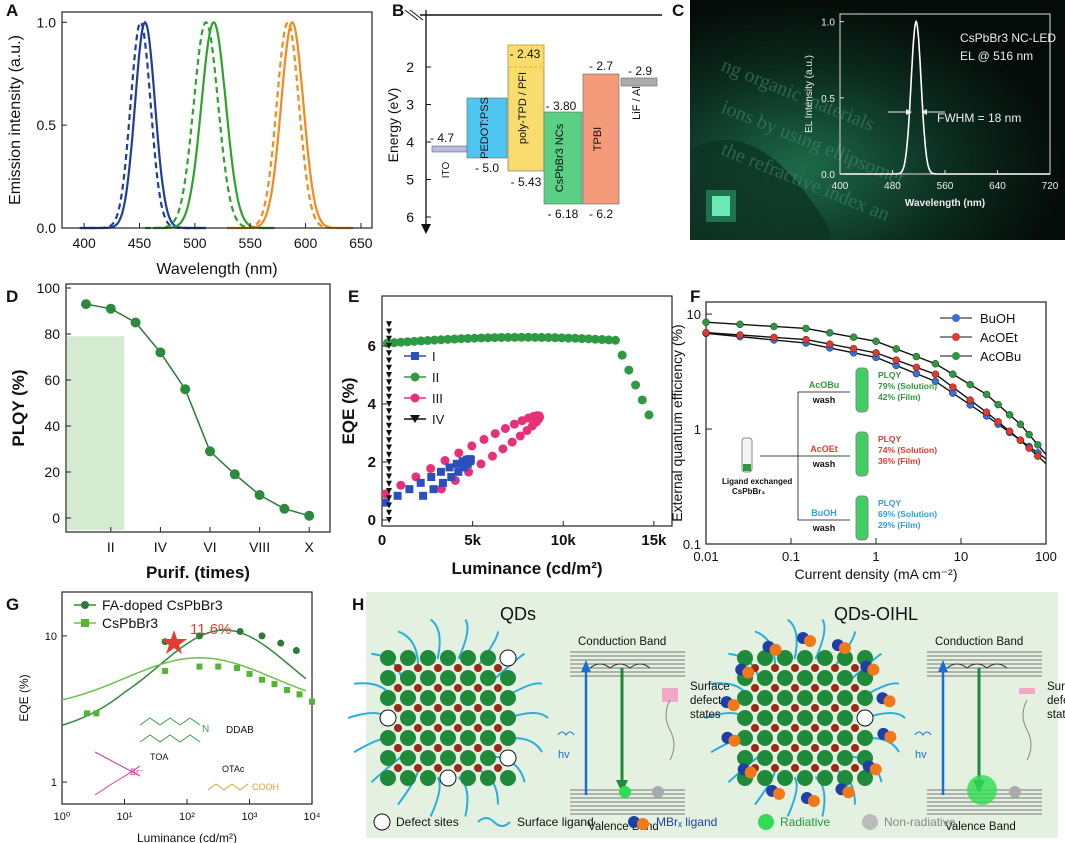 This screenshot has width=1065, height=843. I want to click on qds-title: QDs, so click(518, 614).